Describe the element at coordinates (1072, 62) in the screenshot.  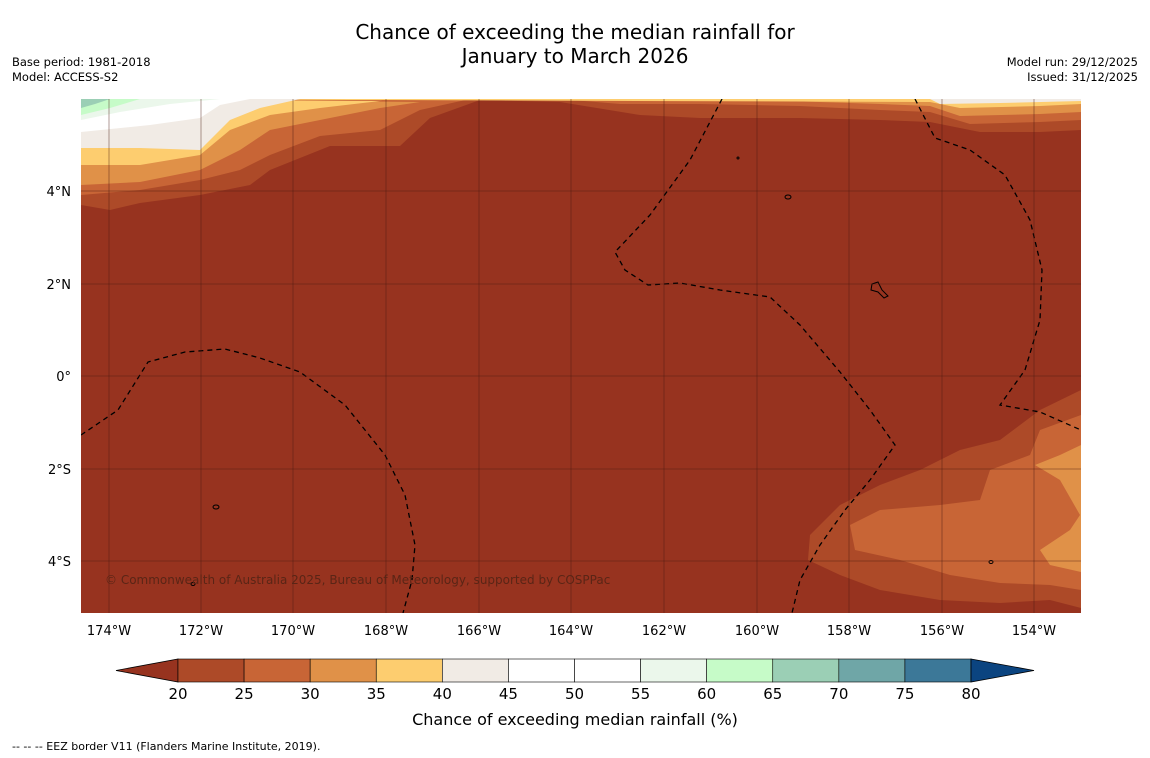
I see `model-run: Model run: 29/12/2025` at that location.